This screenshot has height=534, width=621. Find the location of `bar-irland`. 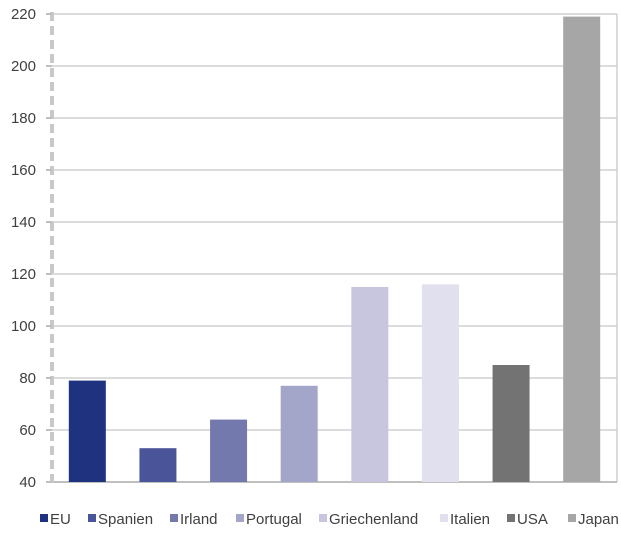

bar-irland is located at coordinates (229, 450).